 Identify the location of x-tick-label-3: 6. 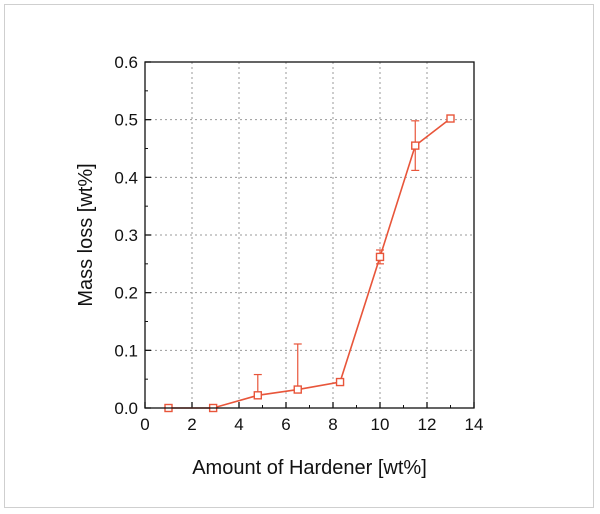
(285, 424).